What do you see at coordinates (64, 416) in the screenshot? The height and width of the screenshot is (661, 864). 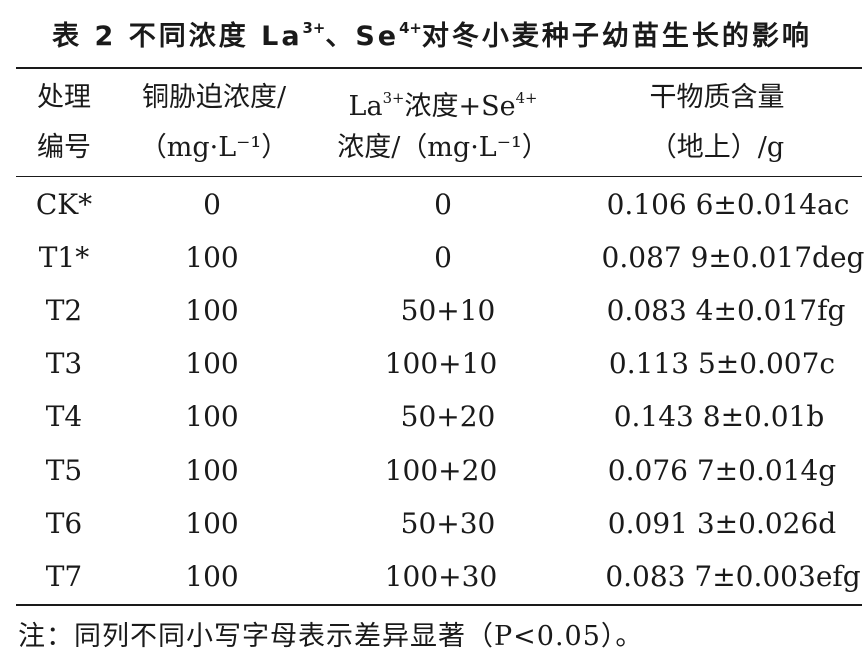 I see `cell-id: T4` at bounding box center [64, 416].